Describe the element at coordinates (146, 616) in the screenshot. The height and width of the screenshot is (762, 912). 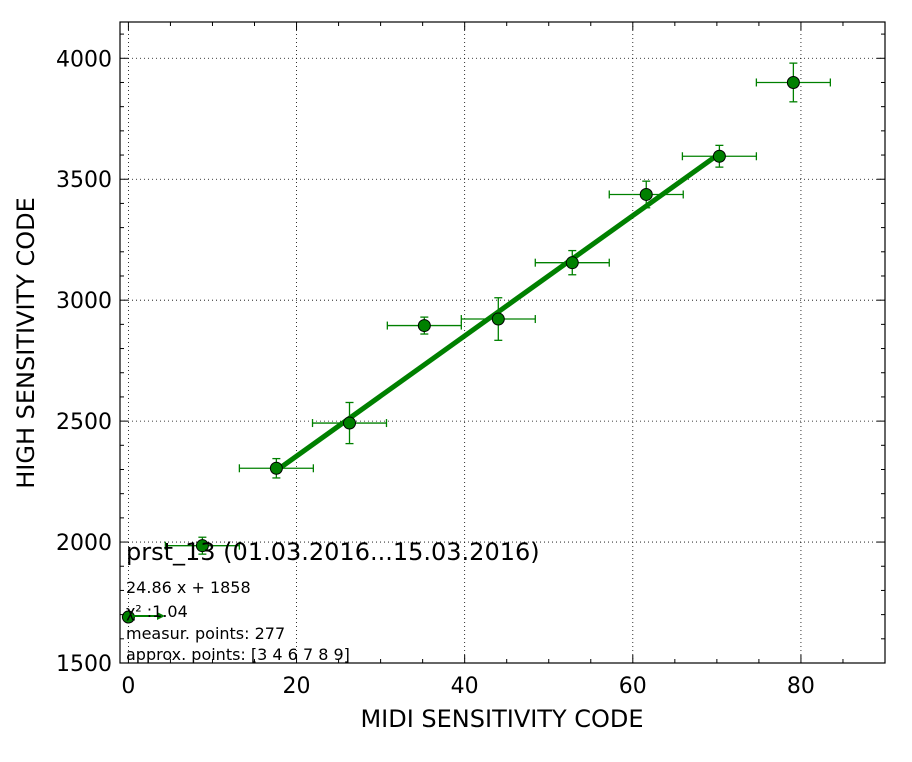
I see `legend-marker` at that location.